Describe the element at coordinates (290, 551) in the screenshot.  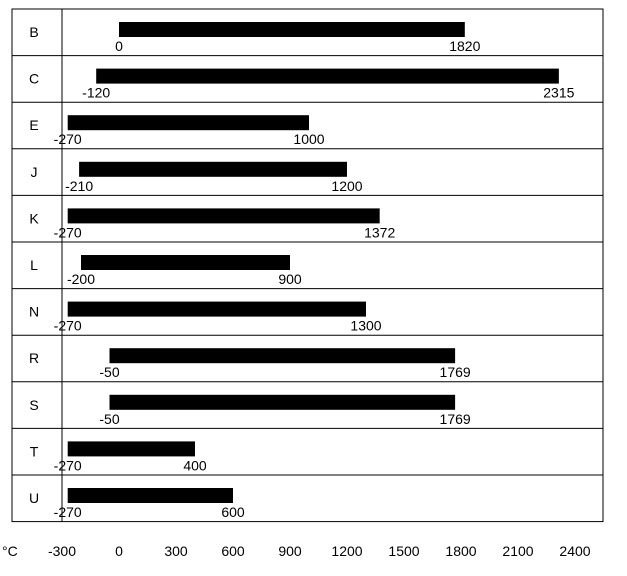
I see `x-tick-label: 900` at that location.